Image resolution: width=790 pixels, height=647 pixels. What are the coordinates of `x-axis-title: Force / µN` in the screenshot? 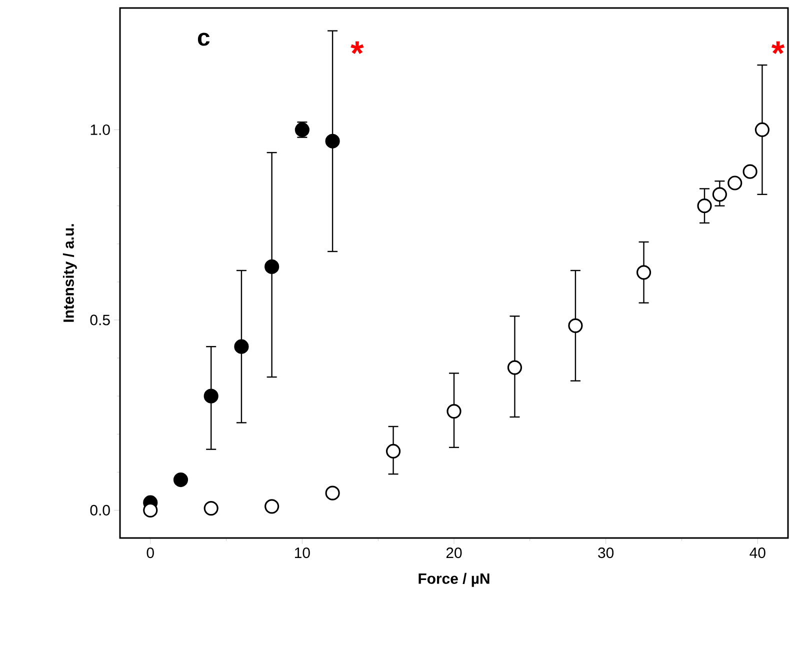 It's located at (454, 579).